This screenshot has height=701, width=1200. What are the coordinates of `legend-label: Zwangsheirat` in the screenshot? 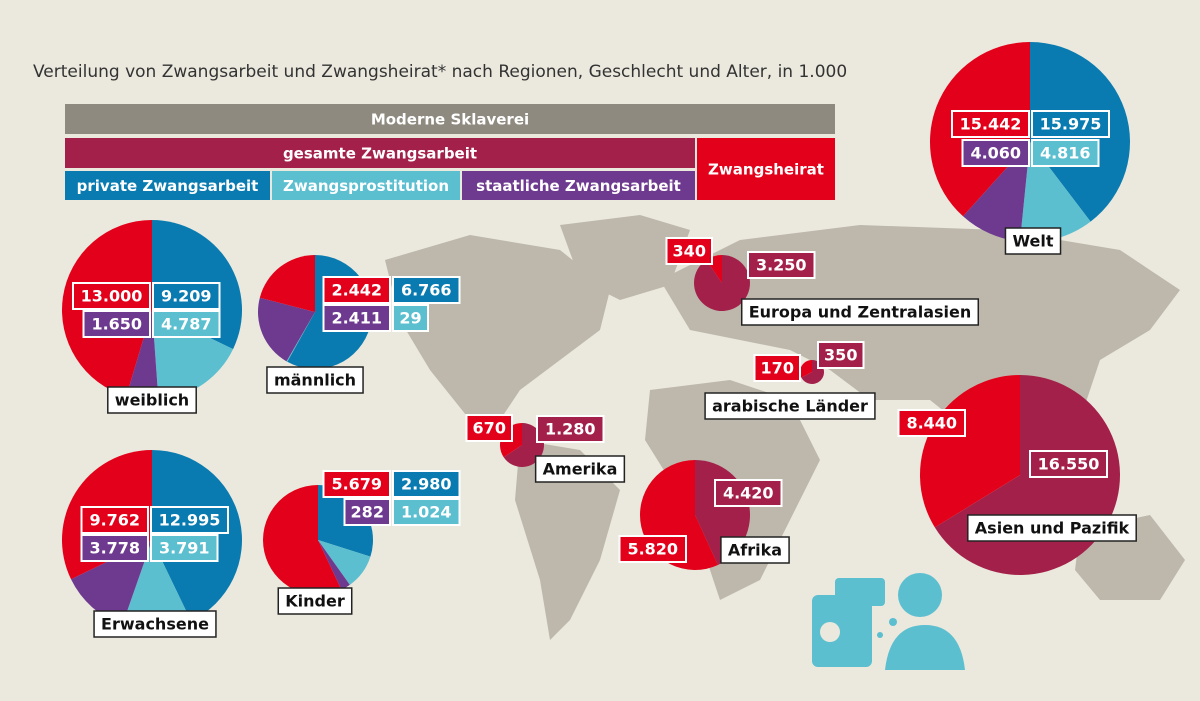 It's located at (766, 170).